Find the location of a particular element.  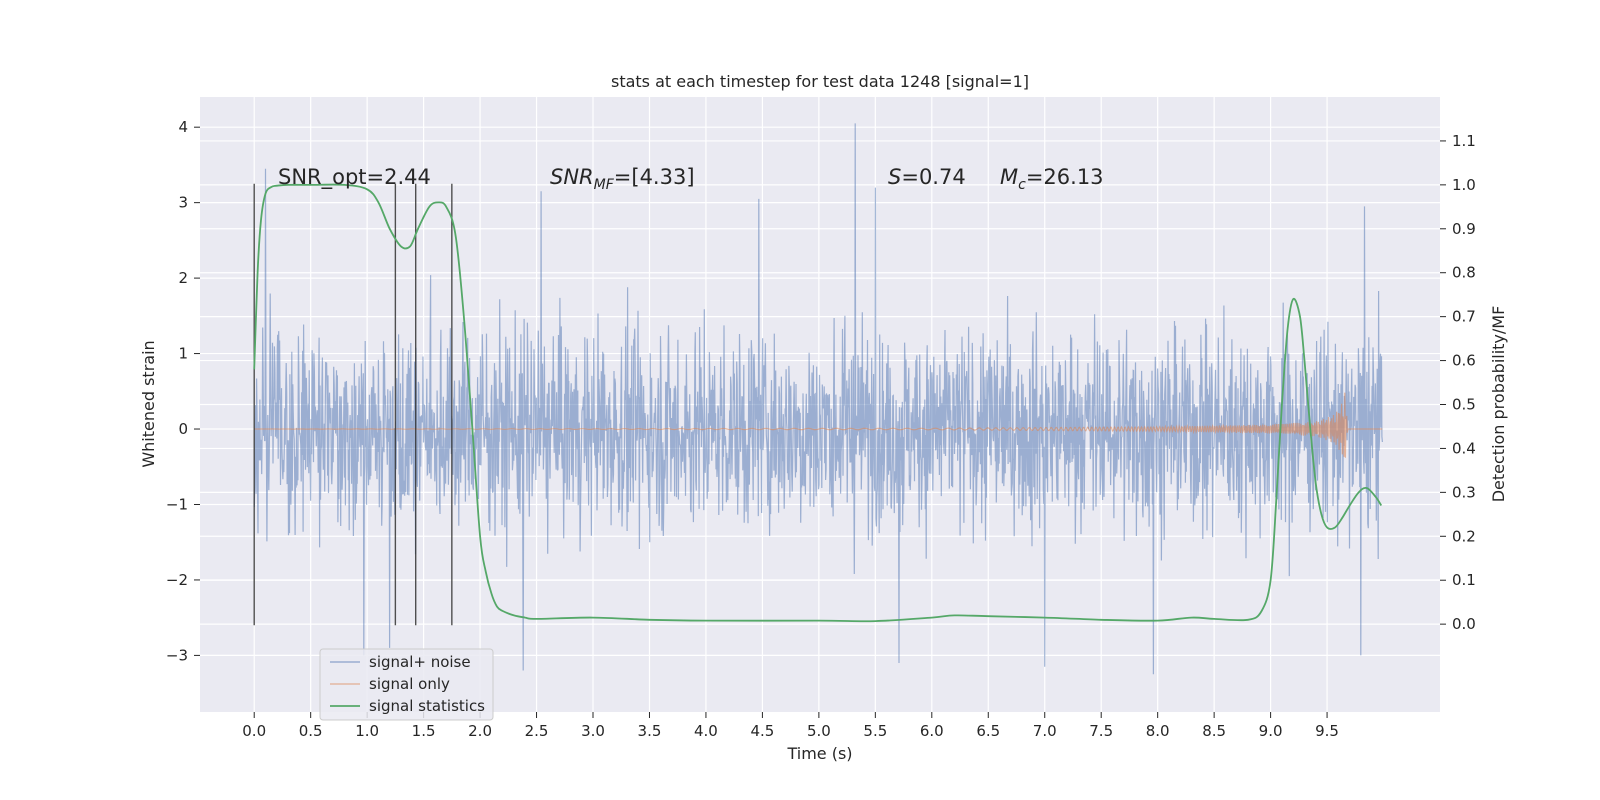

x-tick-label: 7.0 is located at coordinates (1045, 731).